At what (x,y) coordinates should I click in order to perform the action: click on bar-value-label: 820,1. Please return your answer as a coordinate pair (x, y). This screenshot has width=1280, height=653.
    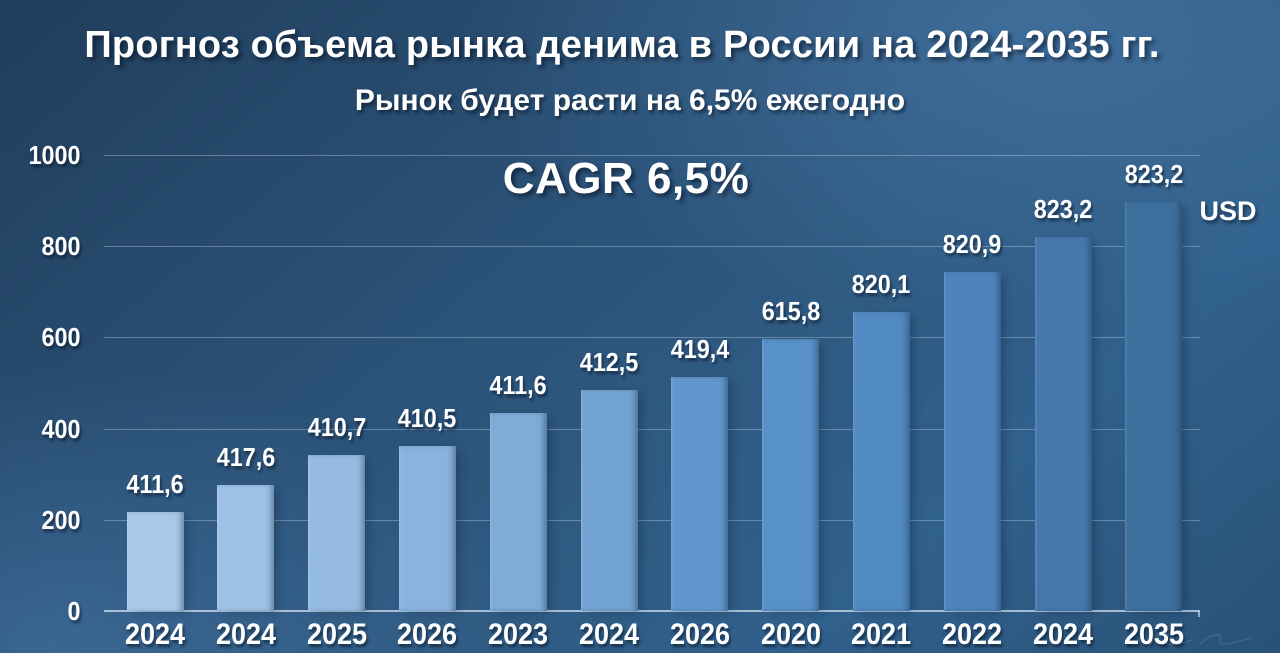
    Looking at the image, I should click on (881, 283).